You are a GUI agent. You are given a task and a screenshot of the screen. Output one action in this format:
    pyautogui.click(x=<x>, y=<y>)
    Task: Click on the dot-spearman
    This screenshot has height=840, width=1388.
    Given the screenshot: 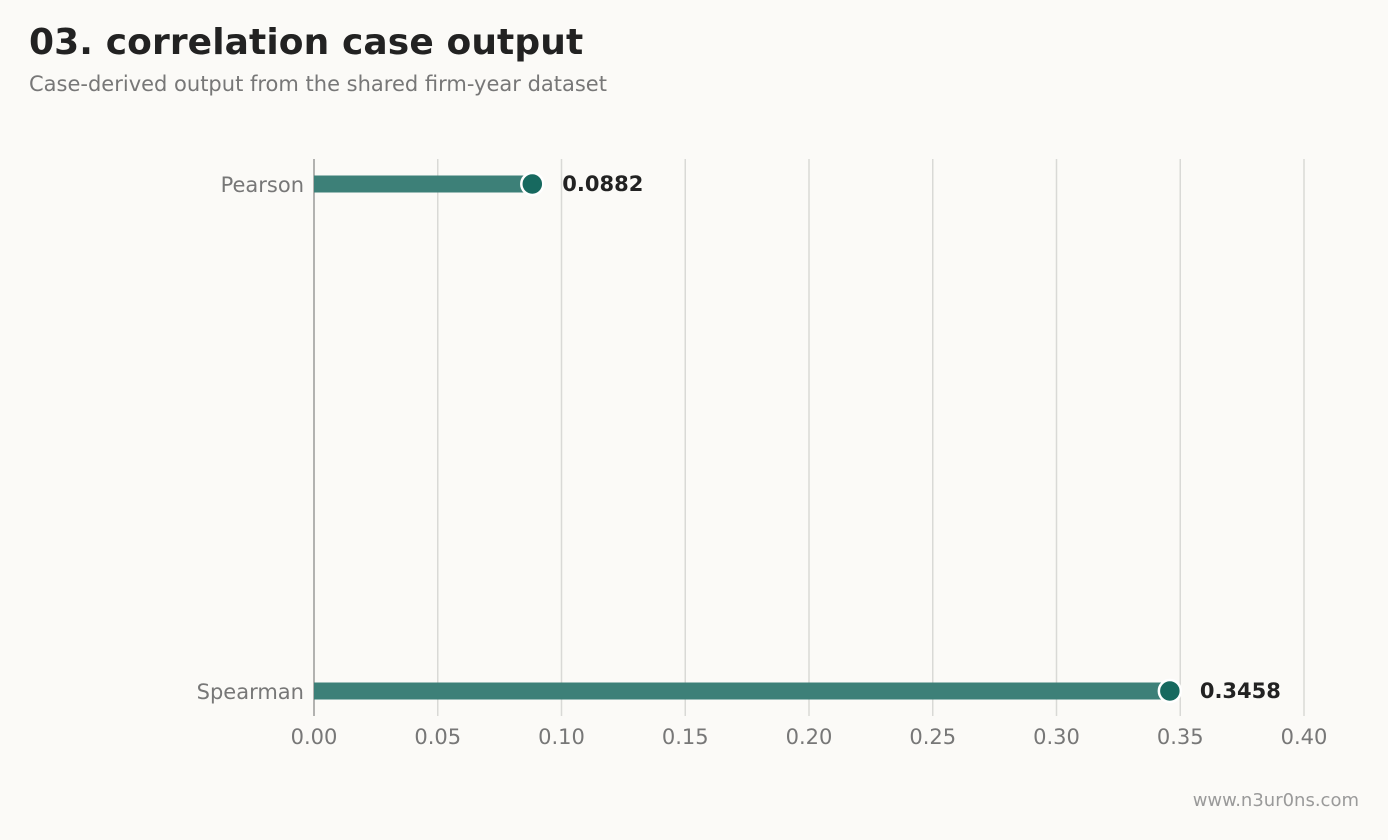 What is the action you would take?
    pyautogui.click(x=1170, y=691)
    